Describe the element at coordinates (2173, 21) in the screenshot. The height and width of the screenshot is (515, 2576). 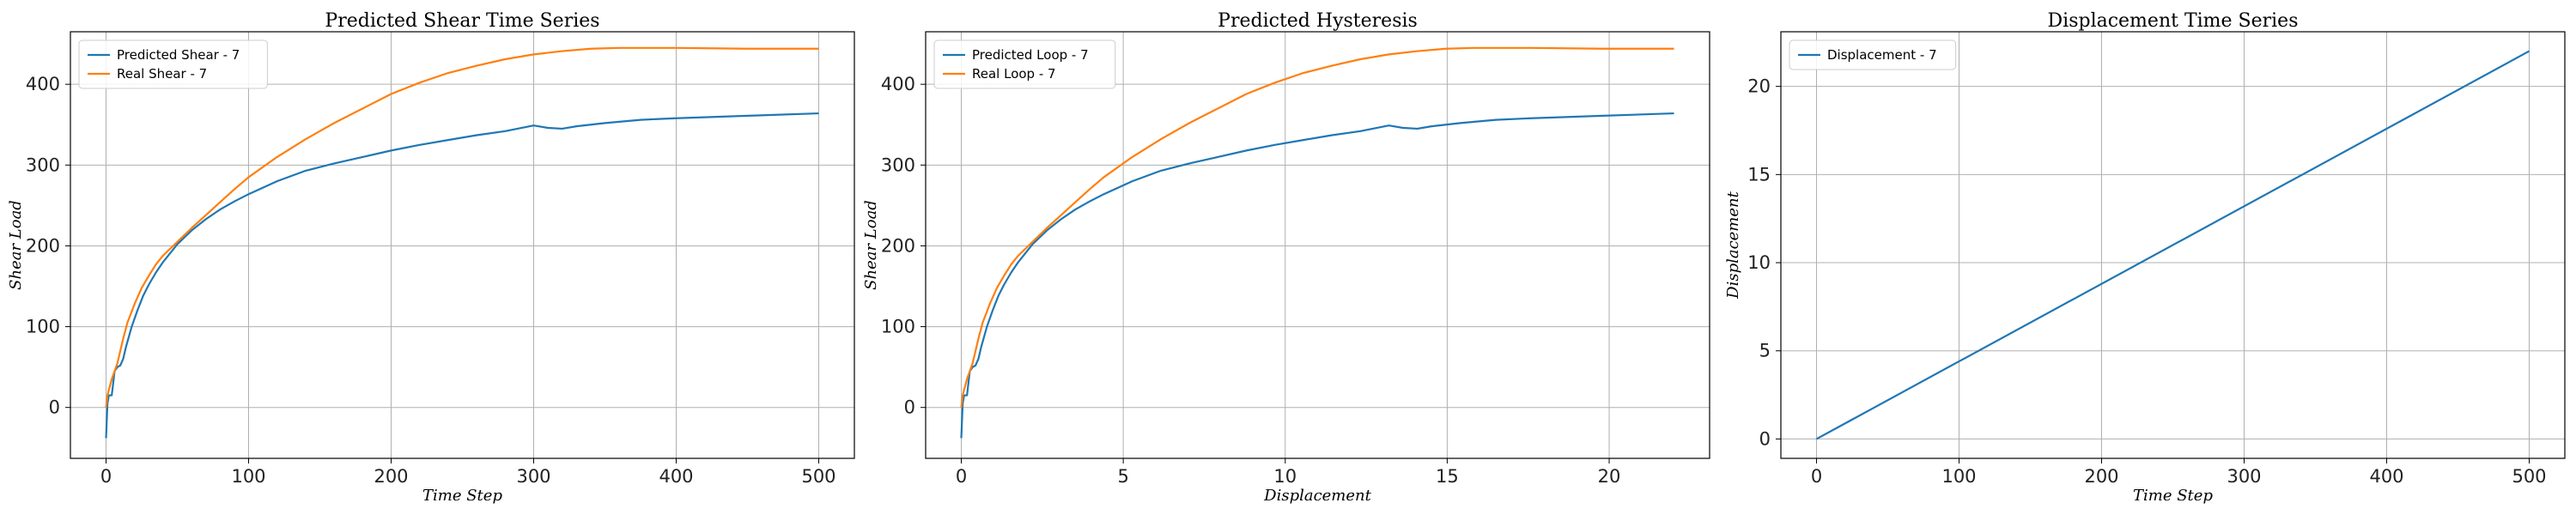
I see `chart-title: Displacement Time Series` at that location.